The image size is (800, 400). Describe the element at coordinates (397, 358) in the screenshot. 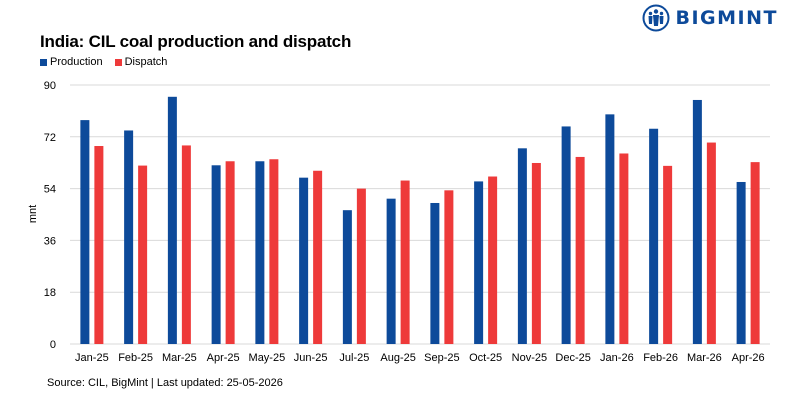

I see `x-tick-label: Aug-25` at that location.